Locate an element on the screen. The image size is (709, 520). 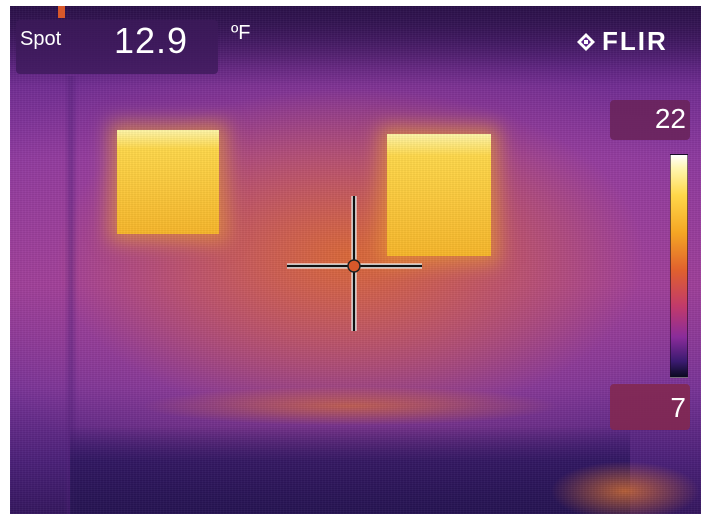
logo-text: FLIR is located at coordinates (635, 41).